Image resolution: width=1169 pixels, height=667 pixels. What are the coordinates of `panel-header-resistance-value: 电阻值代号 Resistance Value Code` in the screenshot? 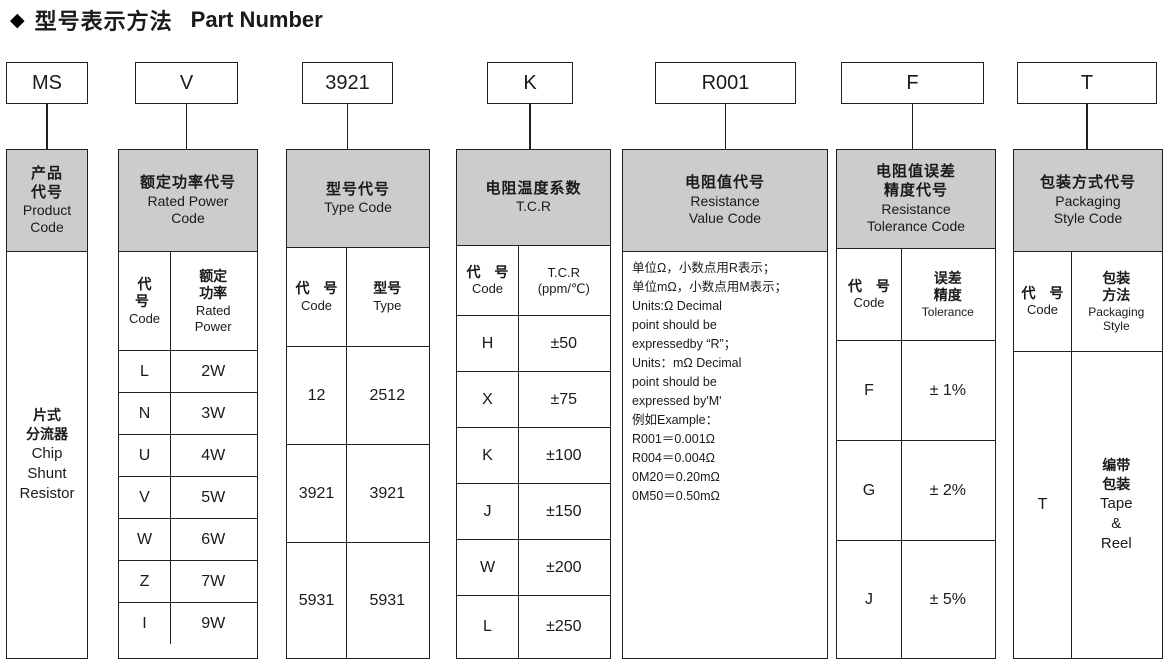 It's located at (725, 201).